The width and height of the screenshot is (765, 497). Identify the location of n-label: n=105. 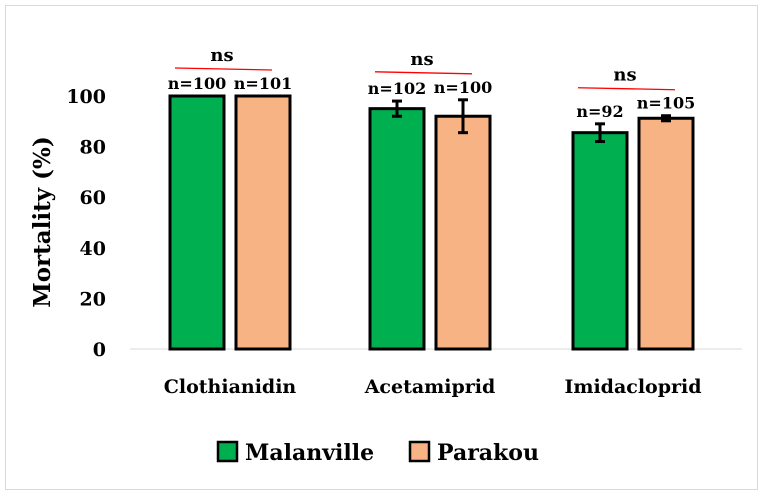
(666, 103).